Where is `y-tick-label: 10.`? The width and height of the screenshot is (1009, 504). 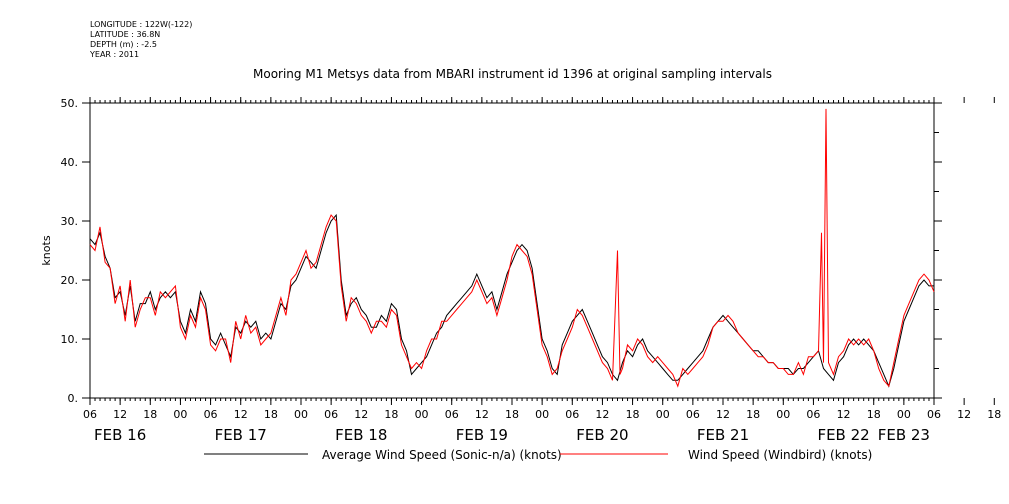 y-tick-label: 10. is located at coordinates (70, 339).